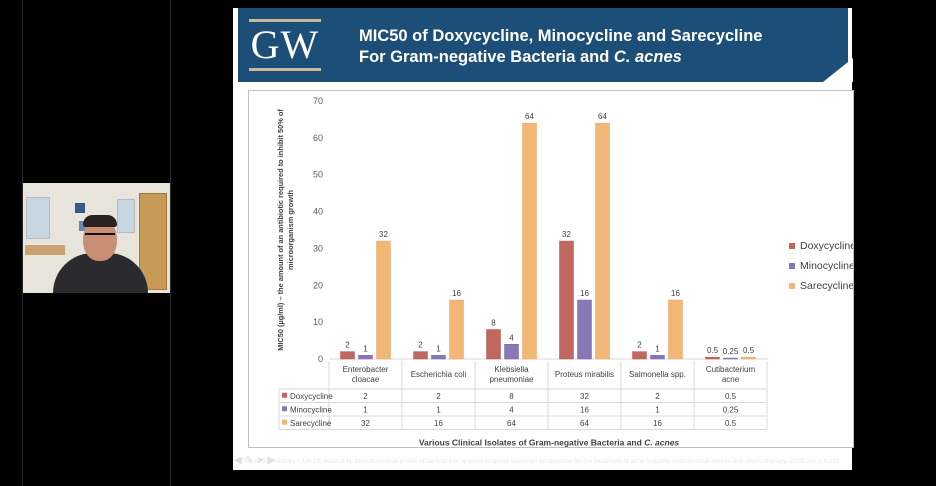 This screenshot has height=486, width=936. I want to click on video-frame, so click(80, 208).